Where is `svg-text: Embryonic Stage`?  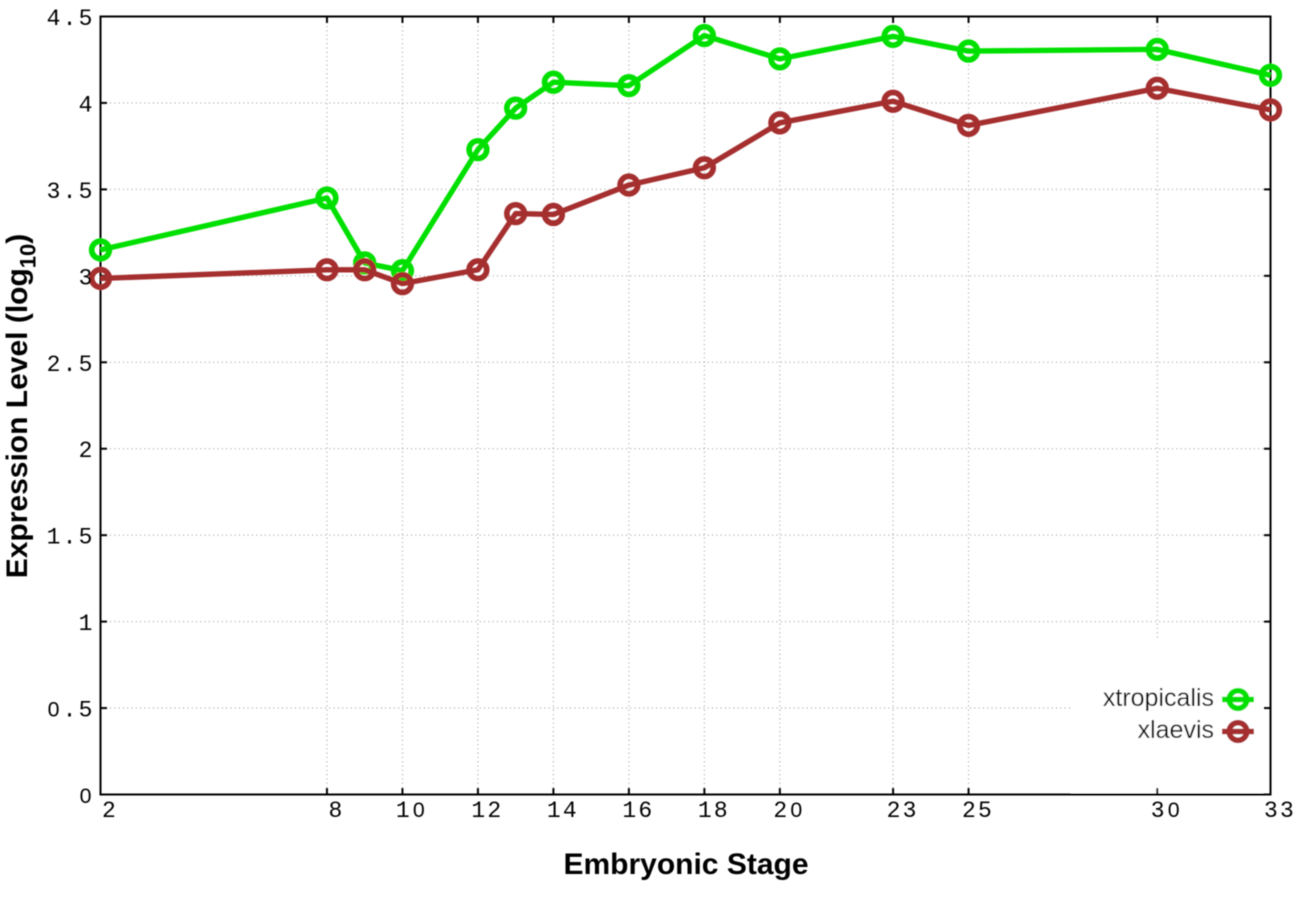
svg-text: Embryonic Stage is located at coordinates (685, 864).